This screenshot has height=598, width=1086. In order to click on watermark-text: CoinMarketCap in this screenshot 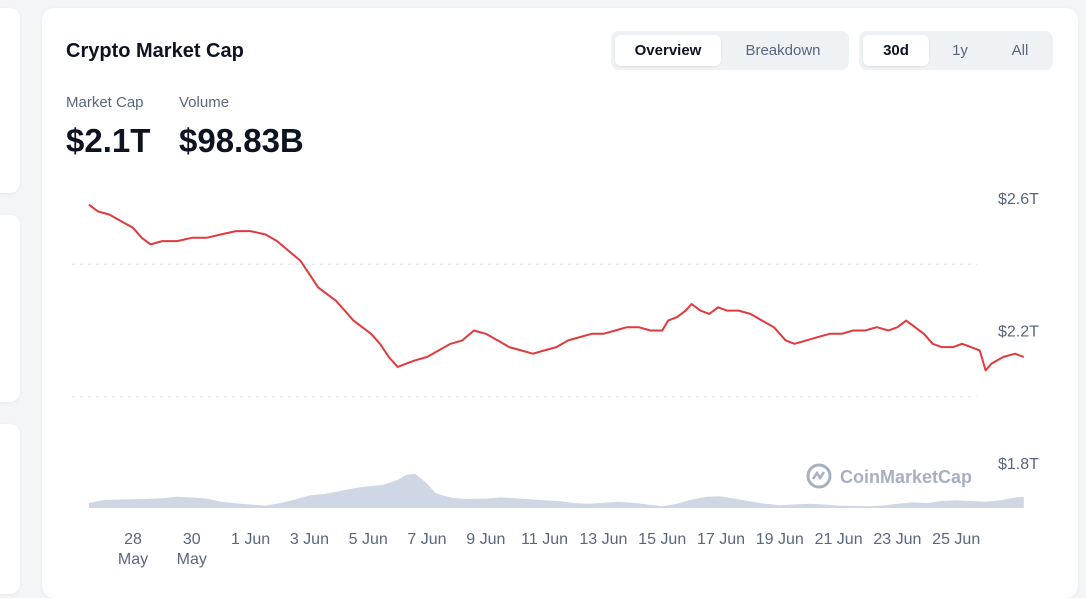, I will do `click(906, 477)`.